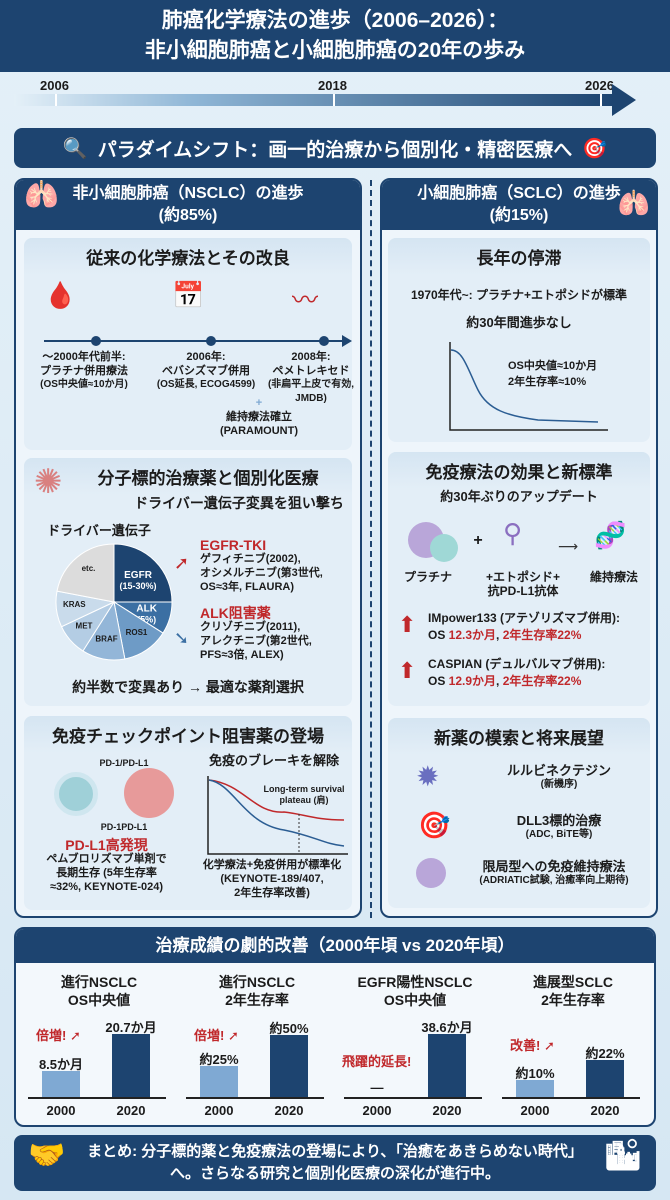 The width and height of the screenshot is (670, 1200). Describe the element at coordinates (311, 377) in the screenshot. I see `chemo-item: 2008年: ペメトレキセド (非扁平上皮で有効, JMDB)` at that location.